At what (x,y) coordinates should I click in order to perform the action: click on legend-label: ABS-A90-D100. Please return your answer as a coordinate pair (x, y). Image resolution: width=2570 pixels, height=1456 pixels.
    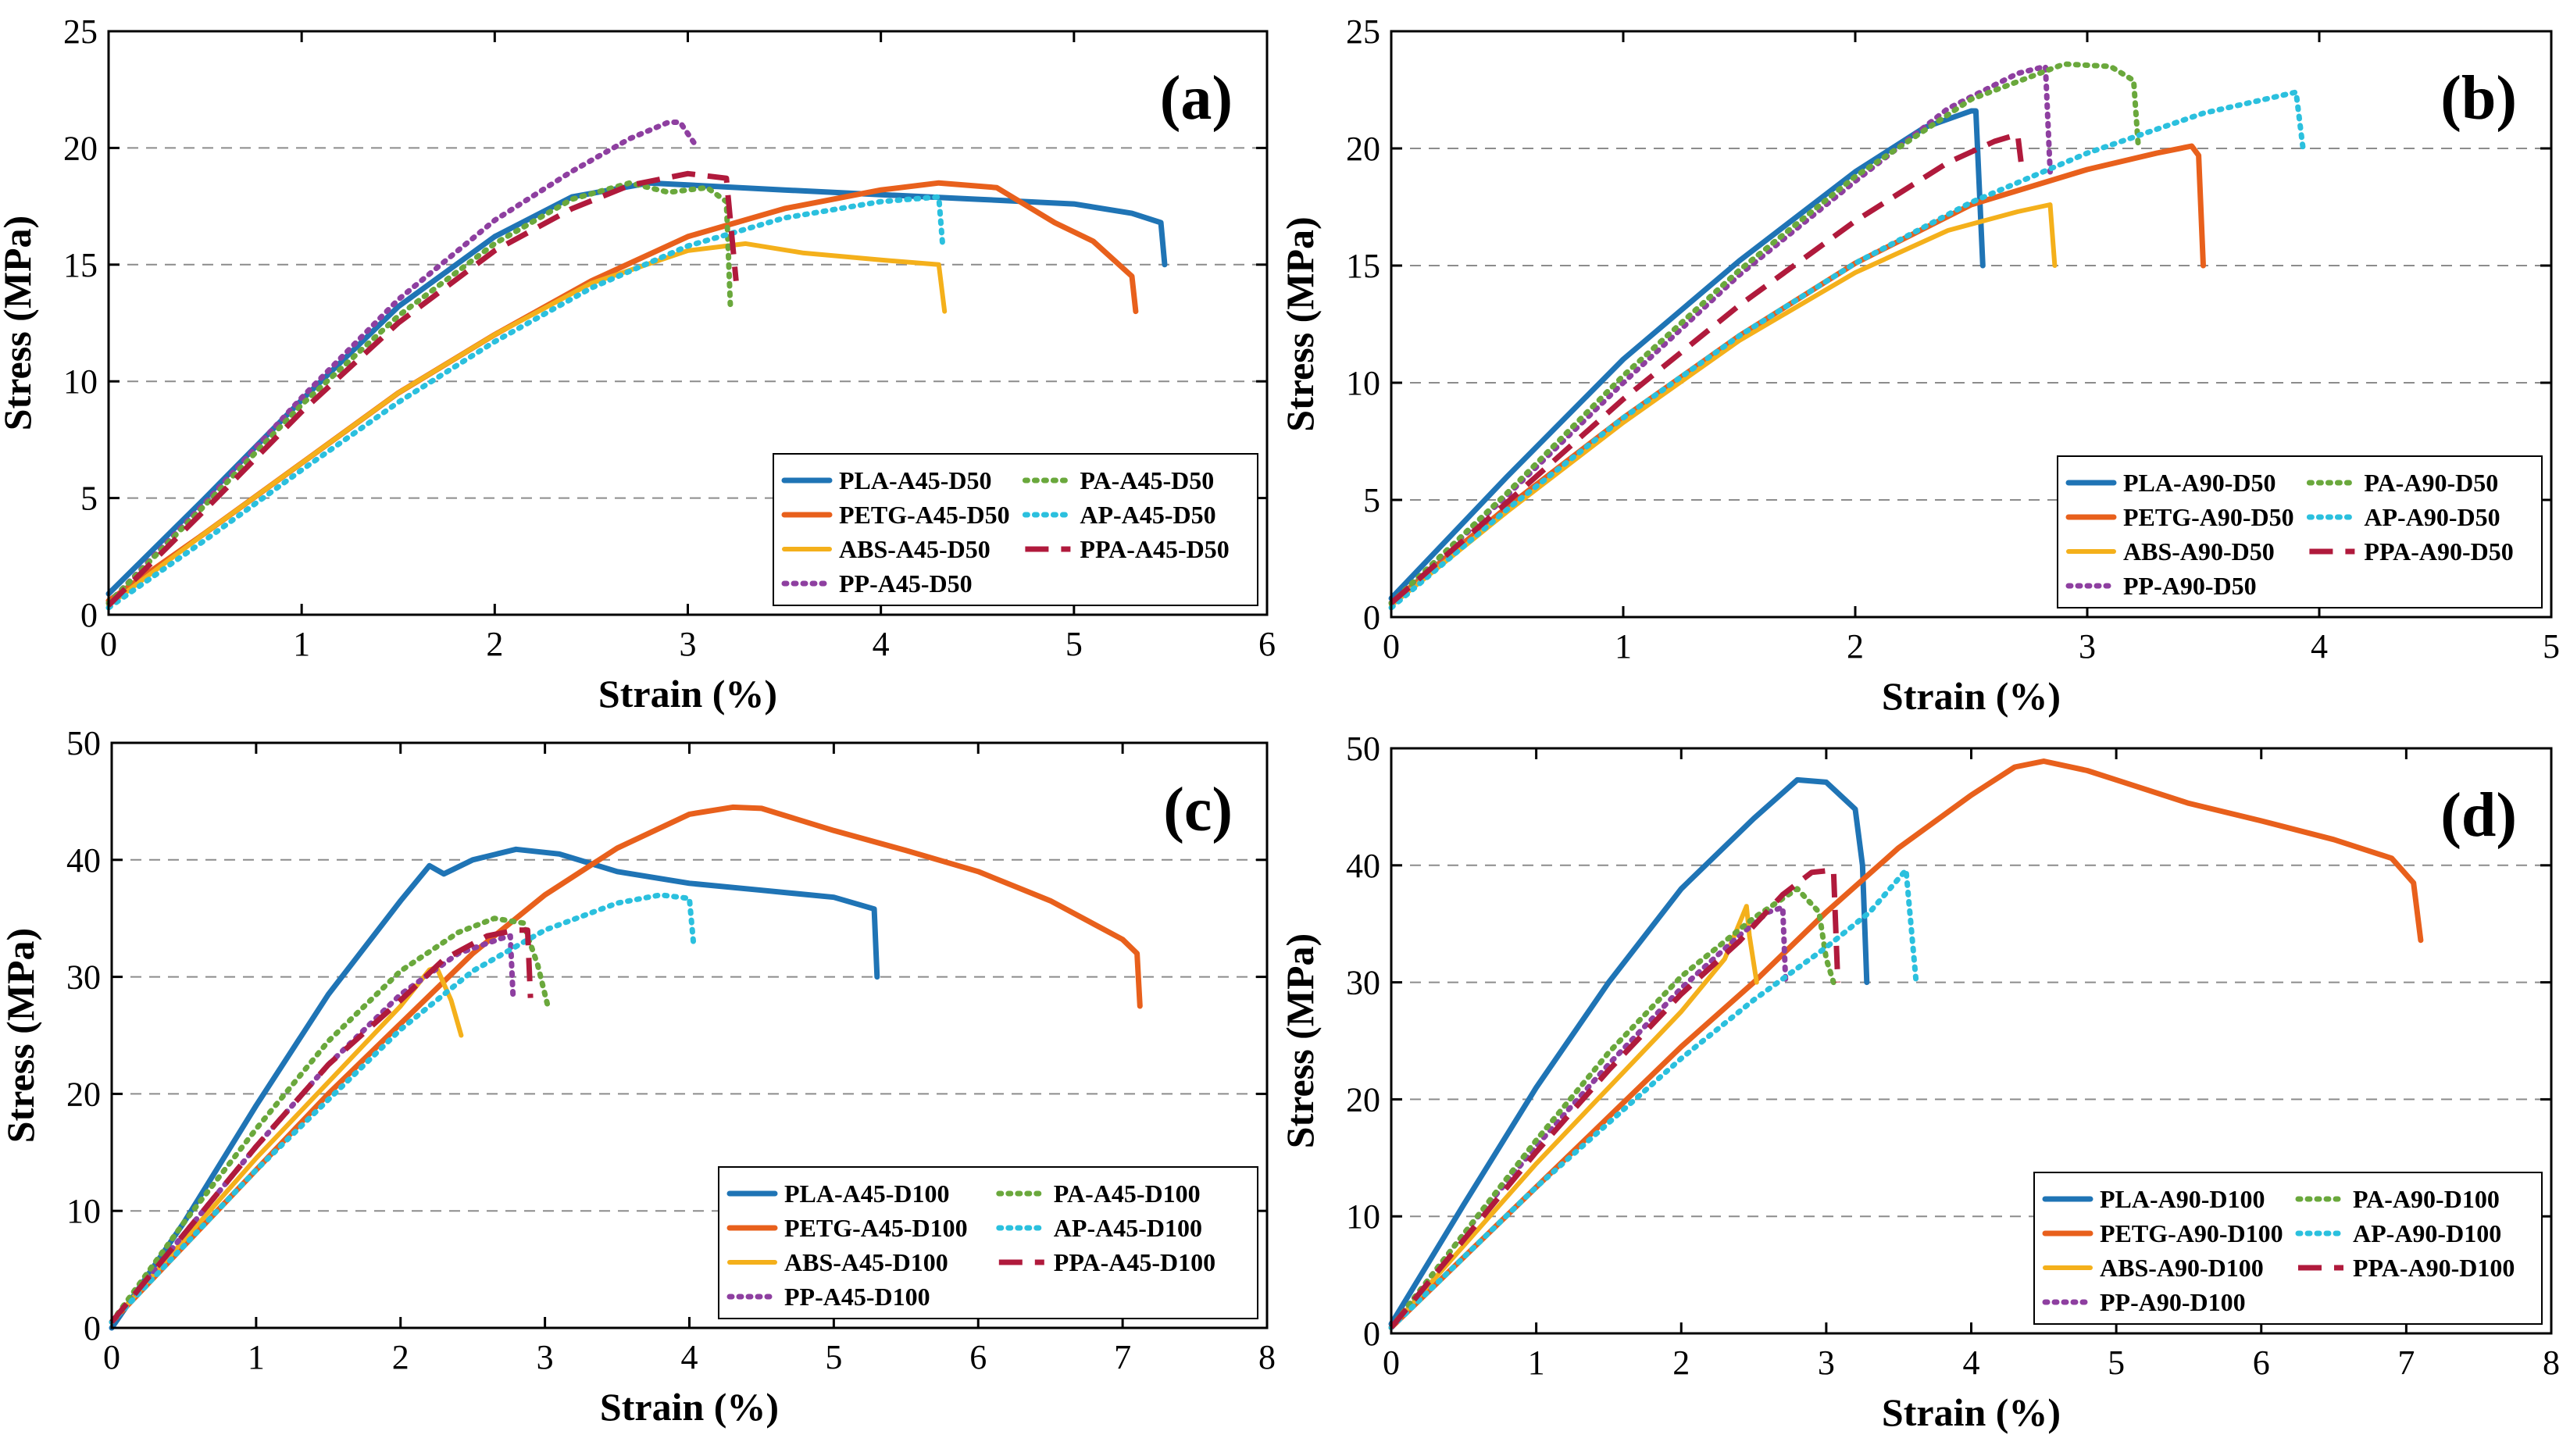
    Looking at the image, I should click on (2182, 1268).